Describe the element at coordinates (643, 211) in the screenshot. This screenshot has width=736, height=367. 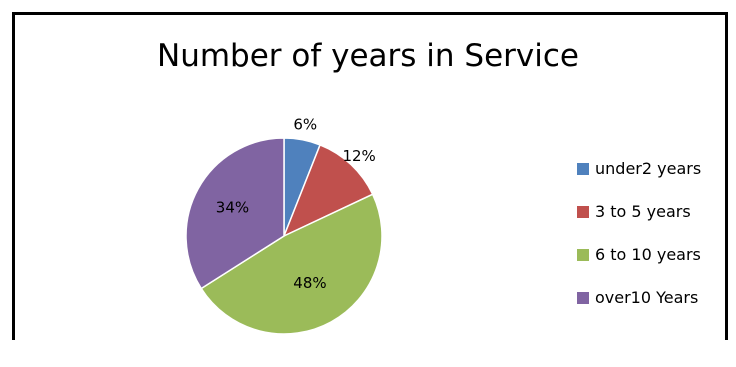
I see `legend-label: 3 to 5 years` at that location.